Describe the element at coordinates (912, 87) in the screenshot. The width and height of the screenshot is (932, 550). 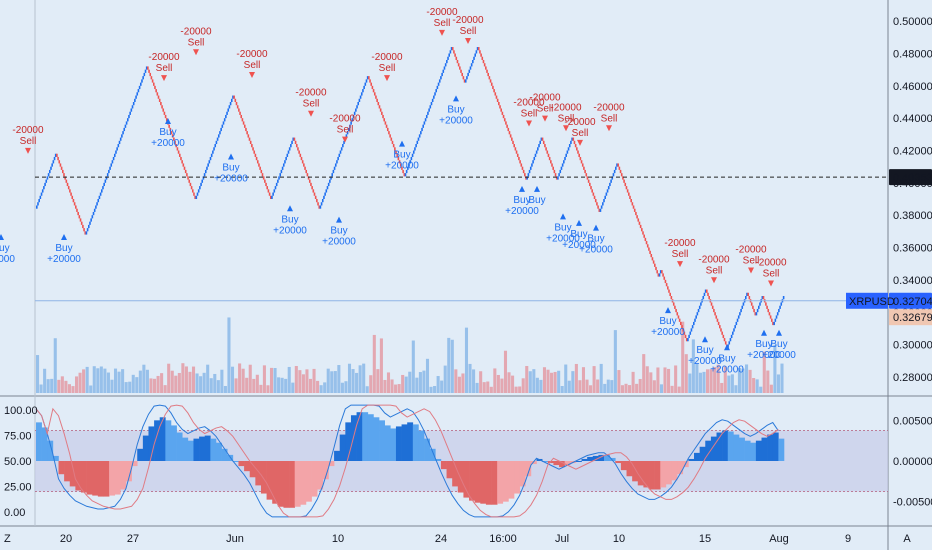
I see `y-tick-label-2: 0.46000` at that location.